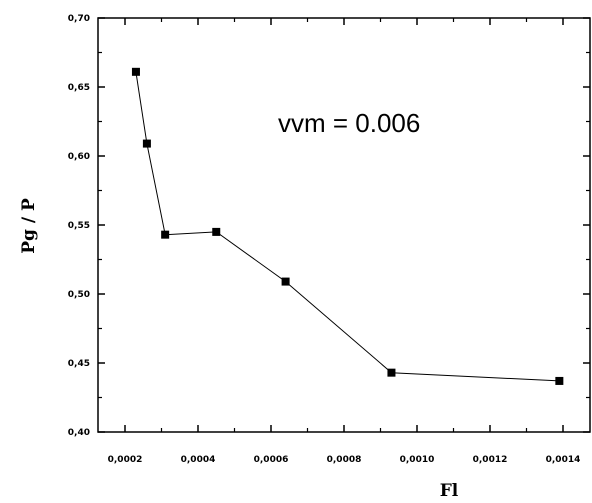 Image resolution: width=592 pixels, height=503 pixels. I want to click on y-tick-label: 0,50, so click(79, 295).